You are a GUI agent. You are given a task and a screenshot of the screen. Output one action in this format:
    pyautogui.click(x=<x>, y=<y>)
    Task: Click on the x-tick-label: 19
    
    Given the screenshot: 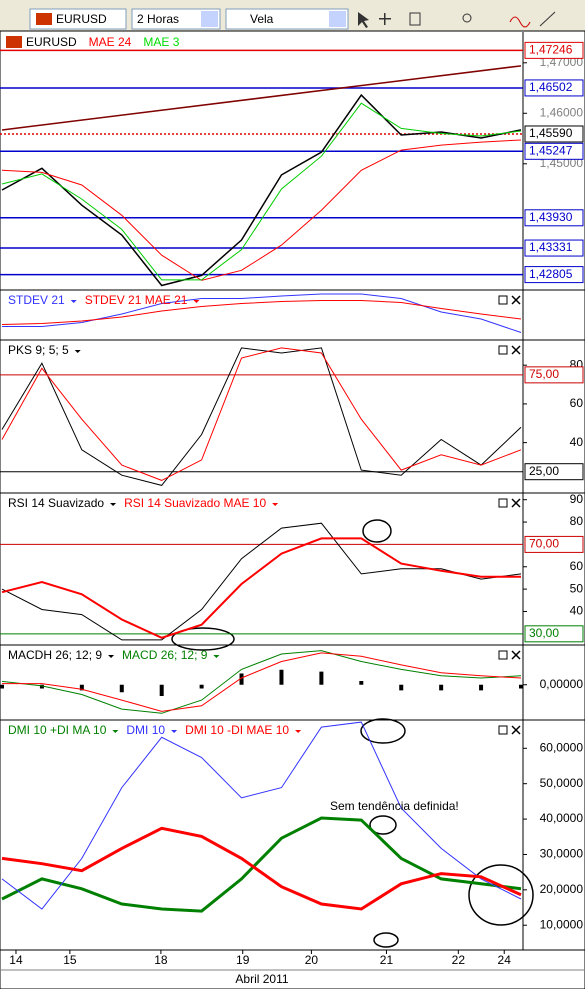 What is the action you would take?
    pyautogui.click(x=243, y=960)
    